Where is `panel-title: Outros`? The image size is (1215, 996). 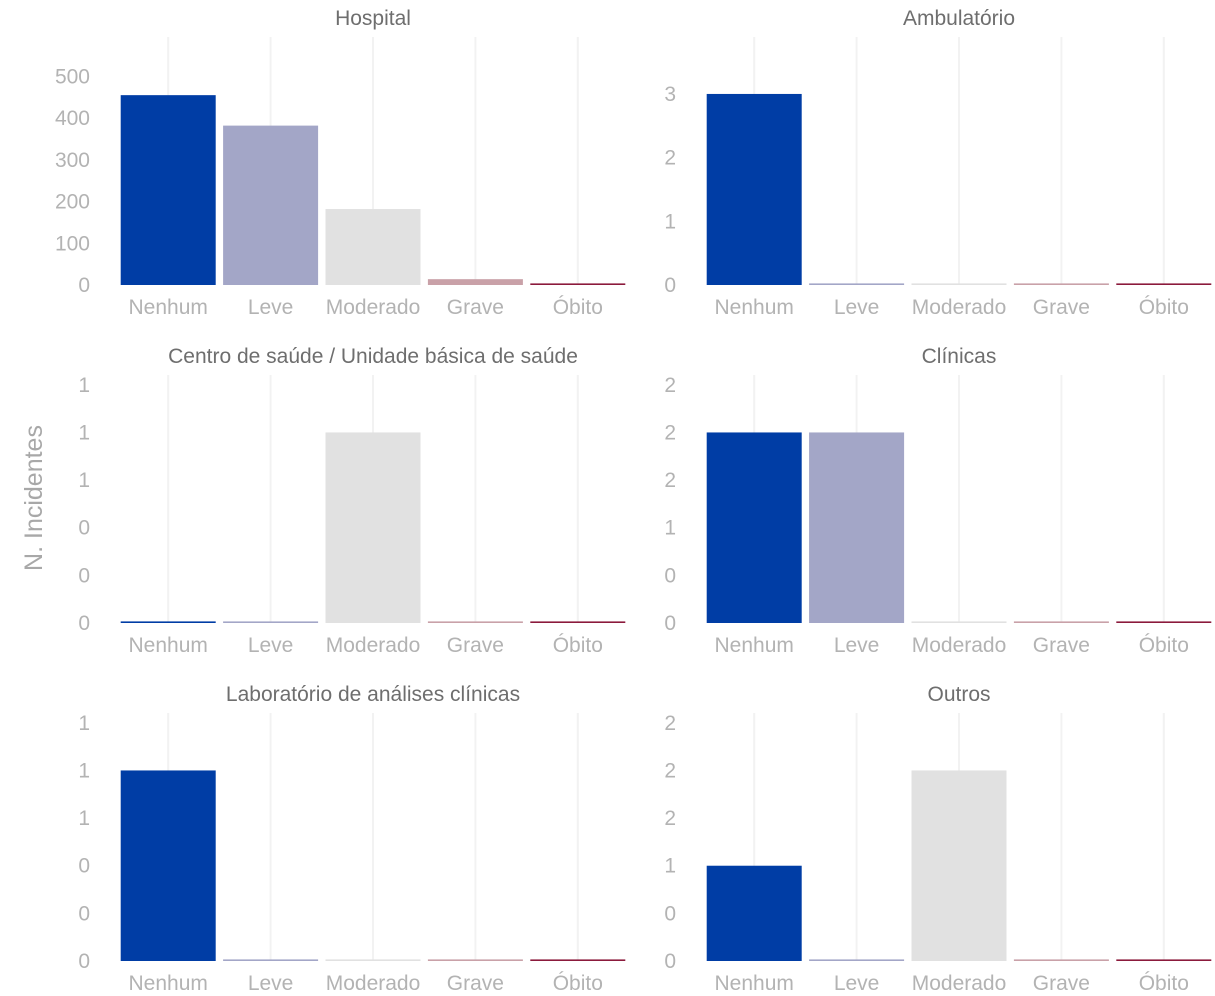 panel-title: Outros is located at coordinates (958, 694).